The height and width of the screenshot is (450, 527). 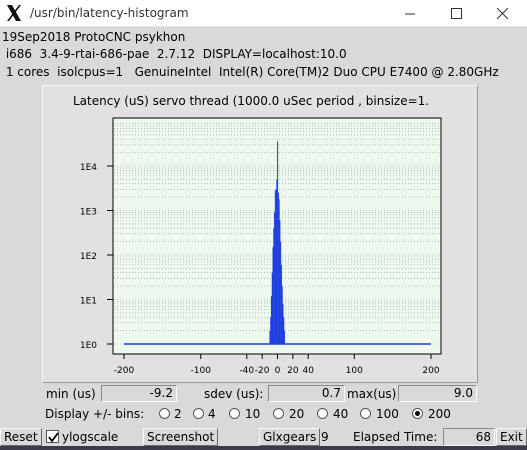 I want to click on max-label: max(us), so click(x=372, y=394).